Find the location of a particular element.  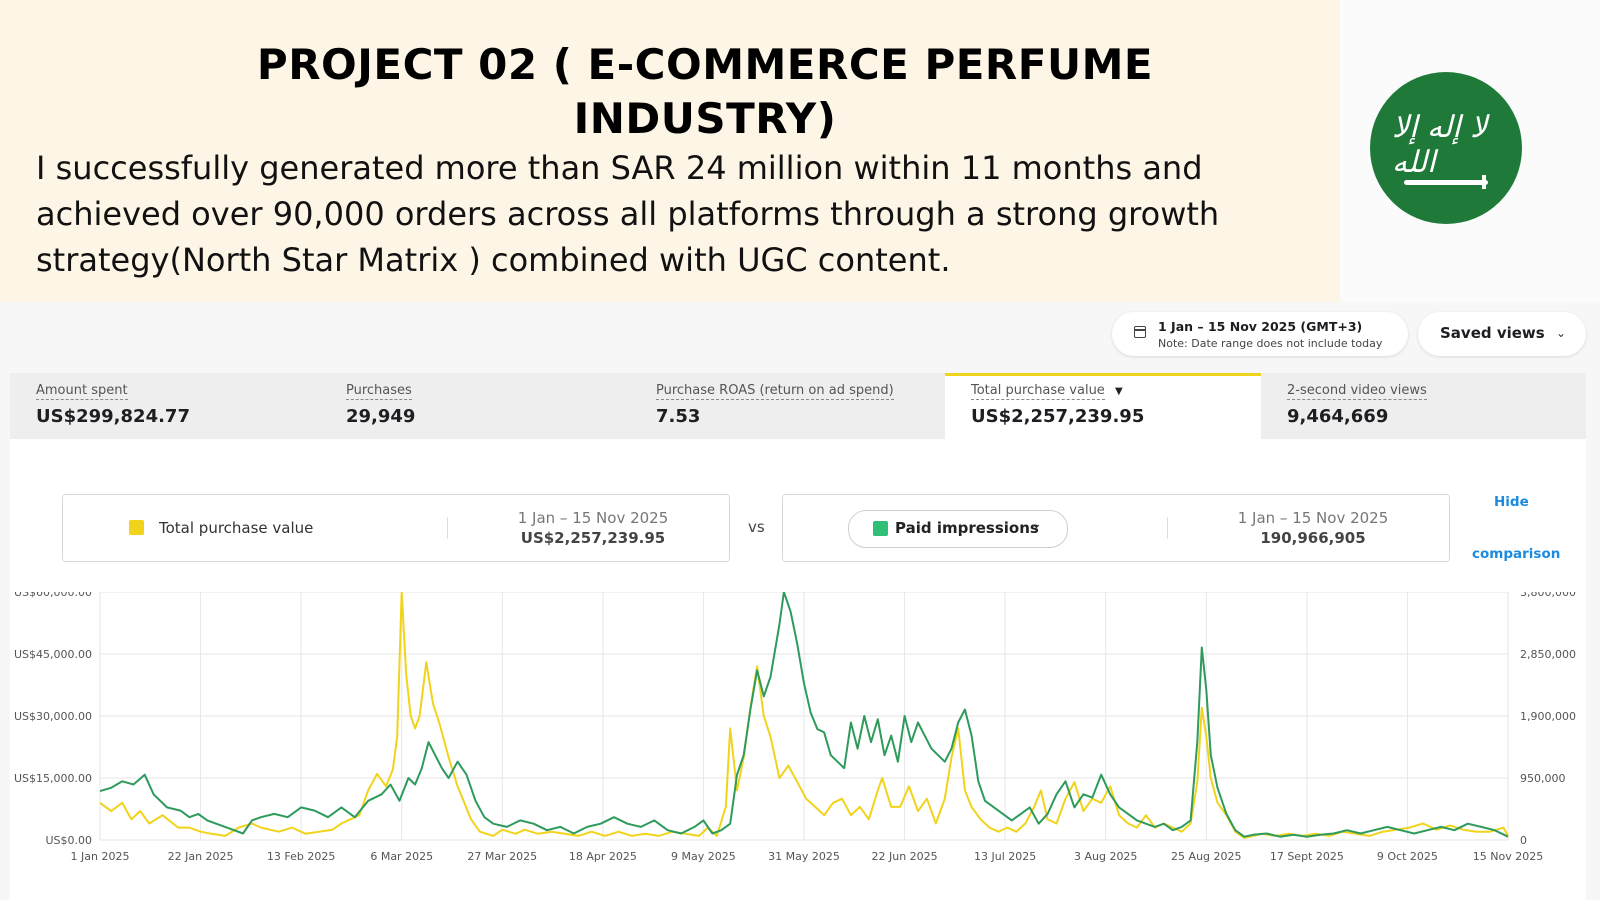

flag-panel: لا إله إلا الله is located at coordinates (1470, 151).